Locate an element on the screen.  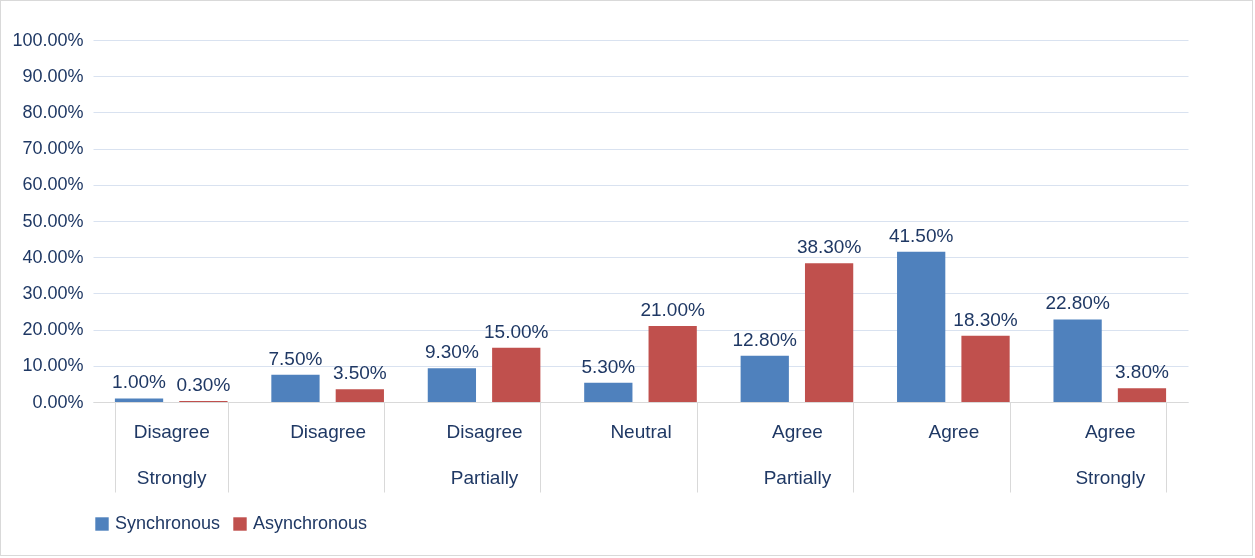
y-tick-label: 70.00% is located at coordinates (53, 148).